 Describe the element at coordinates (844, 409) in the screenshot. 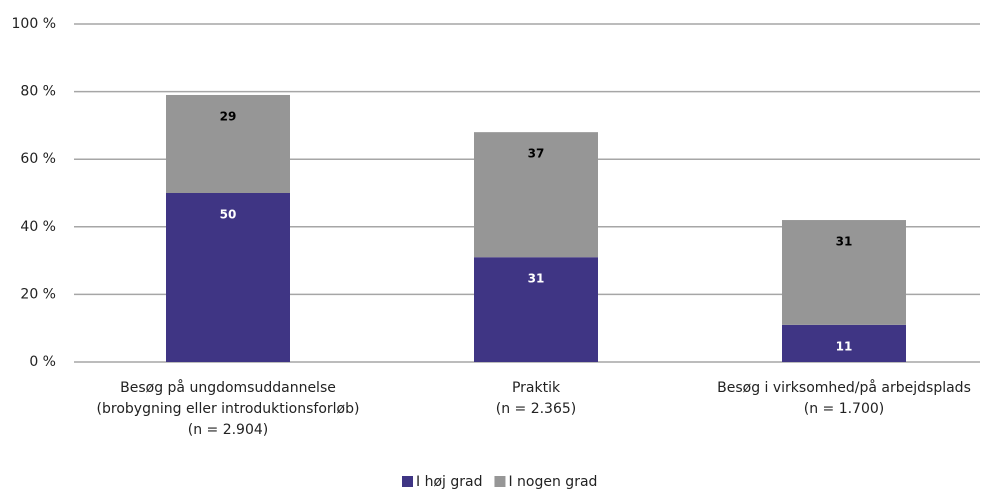

I see `x-tick-label: (n = 1.700)` at that location.